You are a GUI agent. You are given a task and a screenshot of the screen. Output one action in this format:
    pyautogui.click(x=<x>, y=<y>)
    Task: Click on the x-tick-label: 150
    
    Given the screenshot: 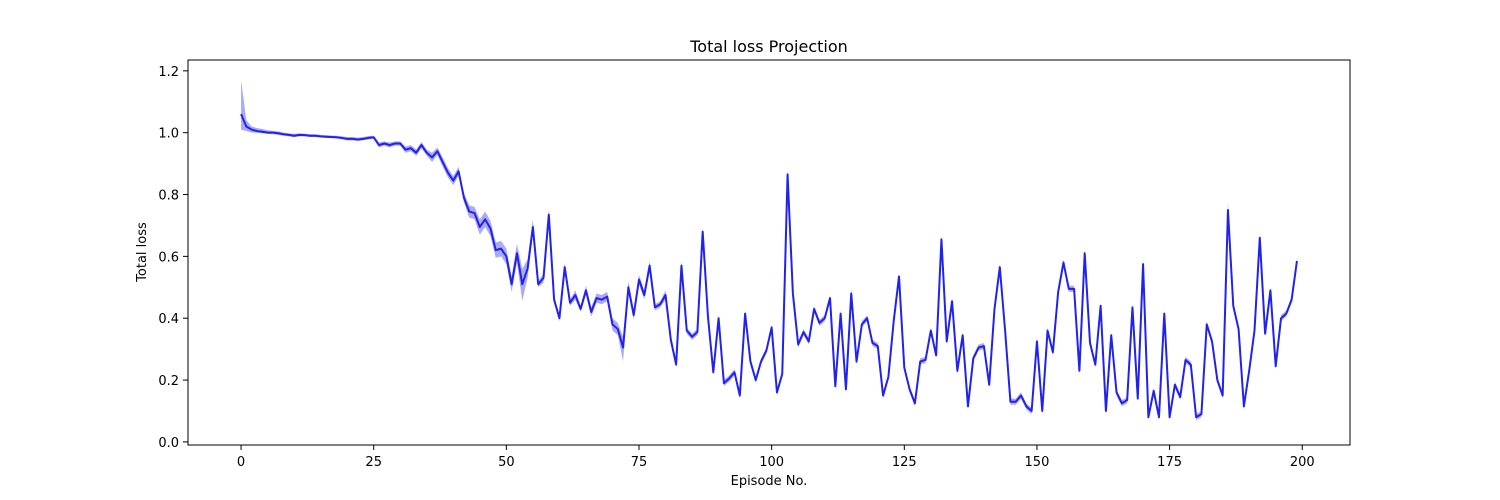 What is the action you would take?
    pyautogui.click(x=1037, y=462)
    